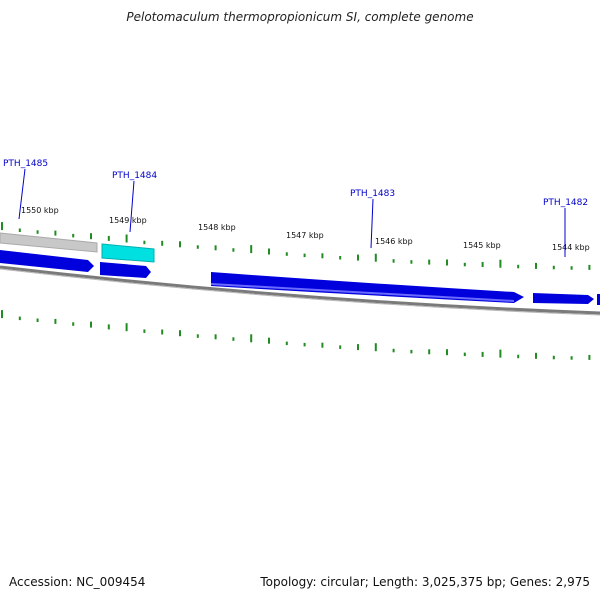 This screenshot has height=600, width=600. Describe the element at coordinates (305, 235) in the screenshot. I see `scale-tick-label: 1547 kbp` at that location.